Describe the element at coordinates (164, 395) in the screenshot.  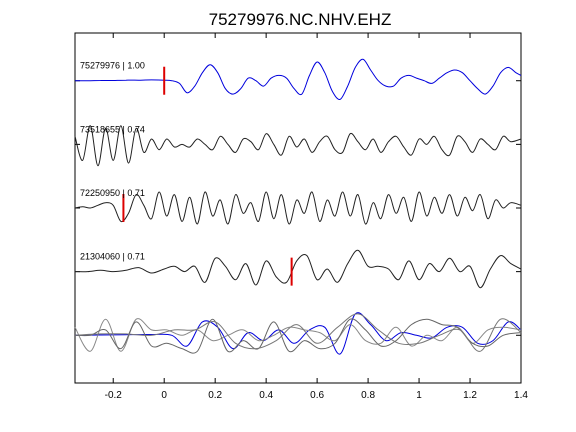
I see `x-tick-label: 0` at that location.